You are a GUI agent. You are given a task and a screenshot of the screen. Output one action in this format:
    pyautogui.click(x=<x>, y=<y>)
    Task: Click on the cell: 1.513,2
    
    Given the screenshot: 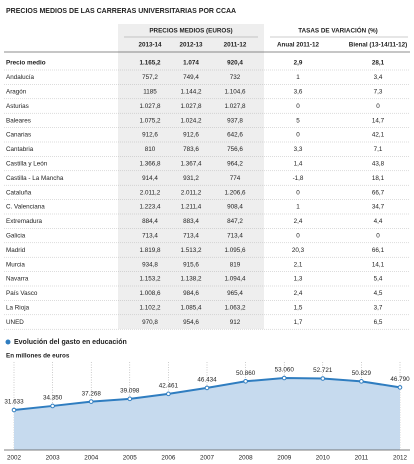 What is the action you would take?
    pyautogui.click(x=191, y=250)
    